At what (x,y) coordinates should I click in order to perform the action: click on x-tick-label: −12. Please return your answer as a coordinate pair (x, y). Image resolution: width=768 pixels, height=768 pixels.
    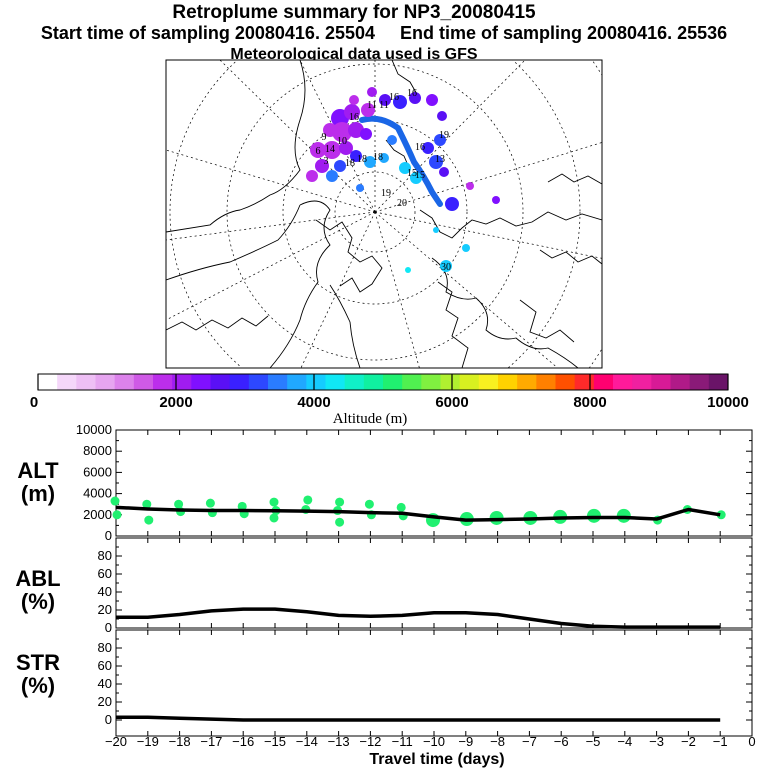
    Looking at the image, I should click on (370, 741).